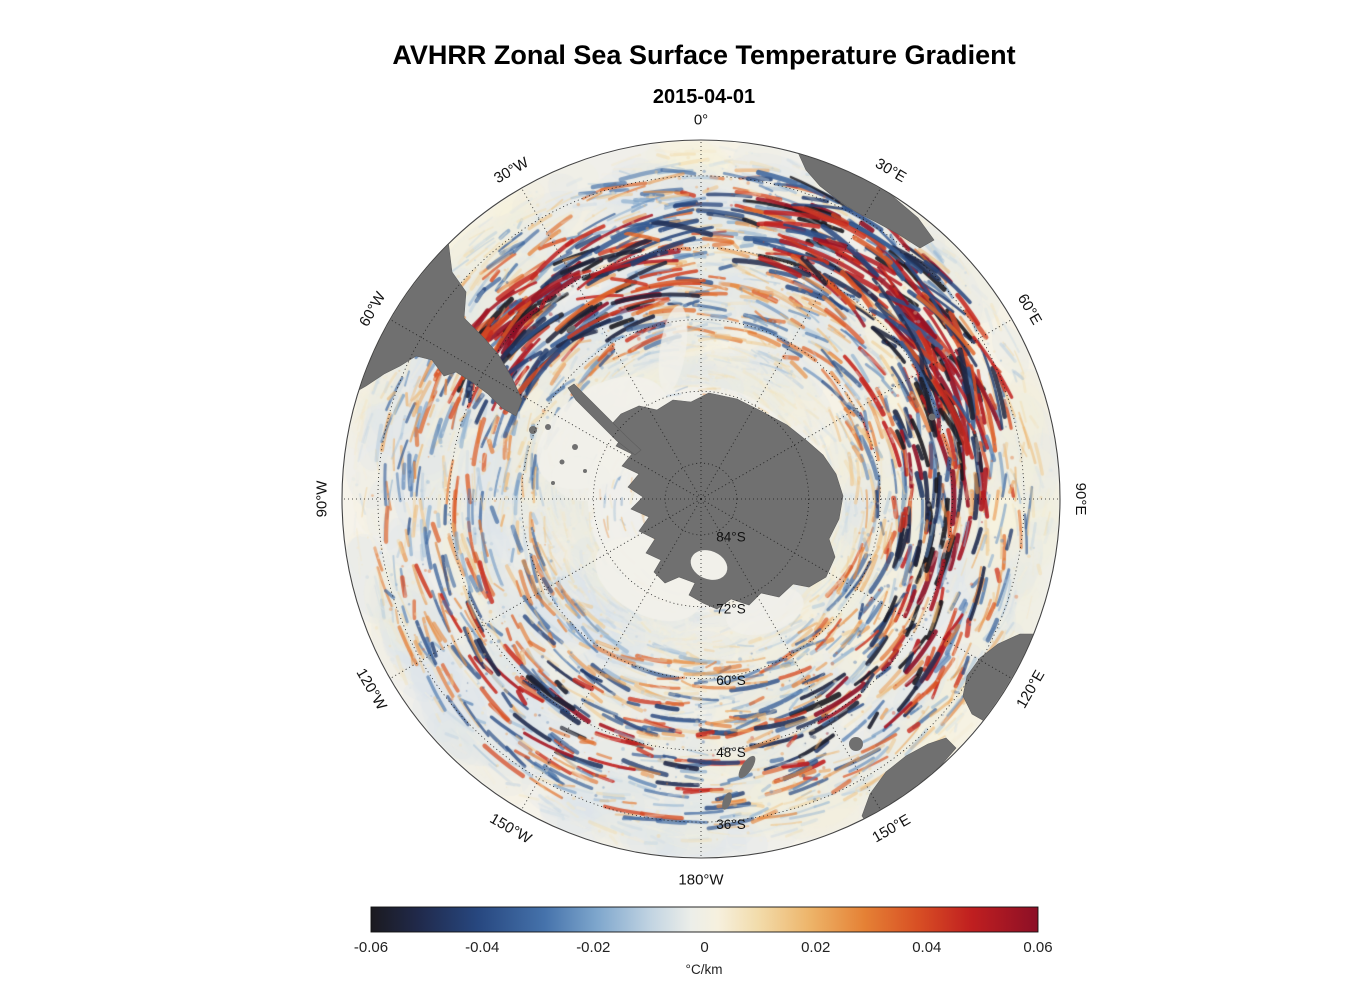  Describe the element at coordinates (571, 329) in the screenshot. I see `island-south-georgia` at that location.